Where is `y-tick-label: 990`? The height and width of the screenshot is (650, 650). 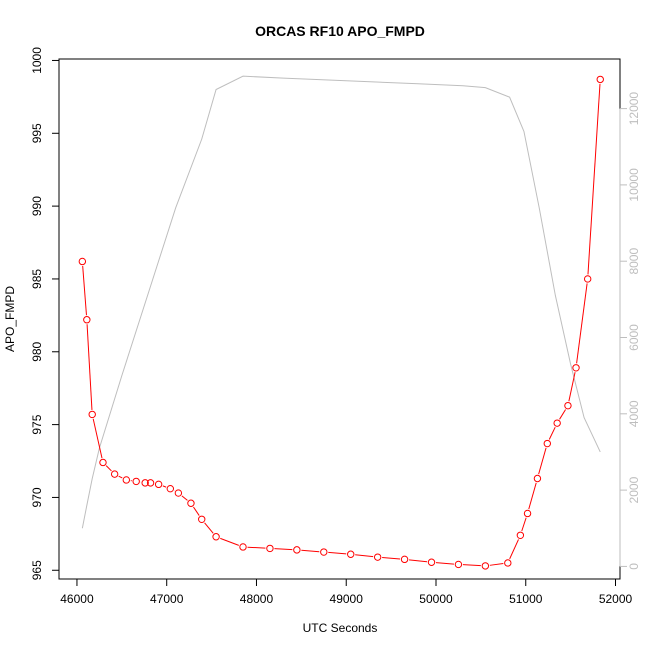 y-tick-label: 990 is located at coordinates (37, 206).